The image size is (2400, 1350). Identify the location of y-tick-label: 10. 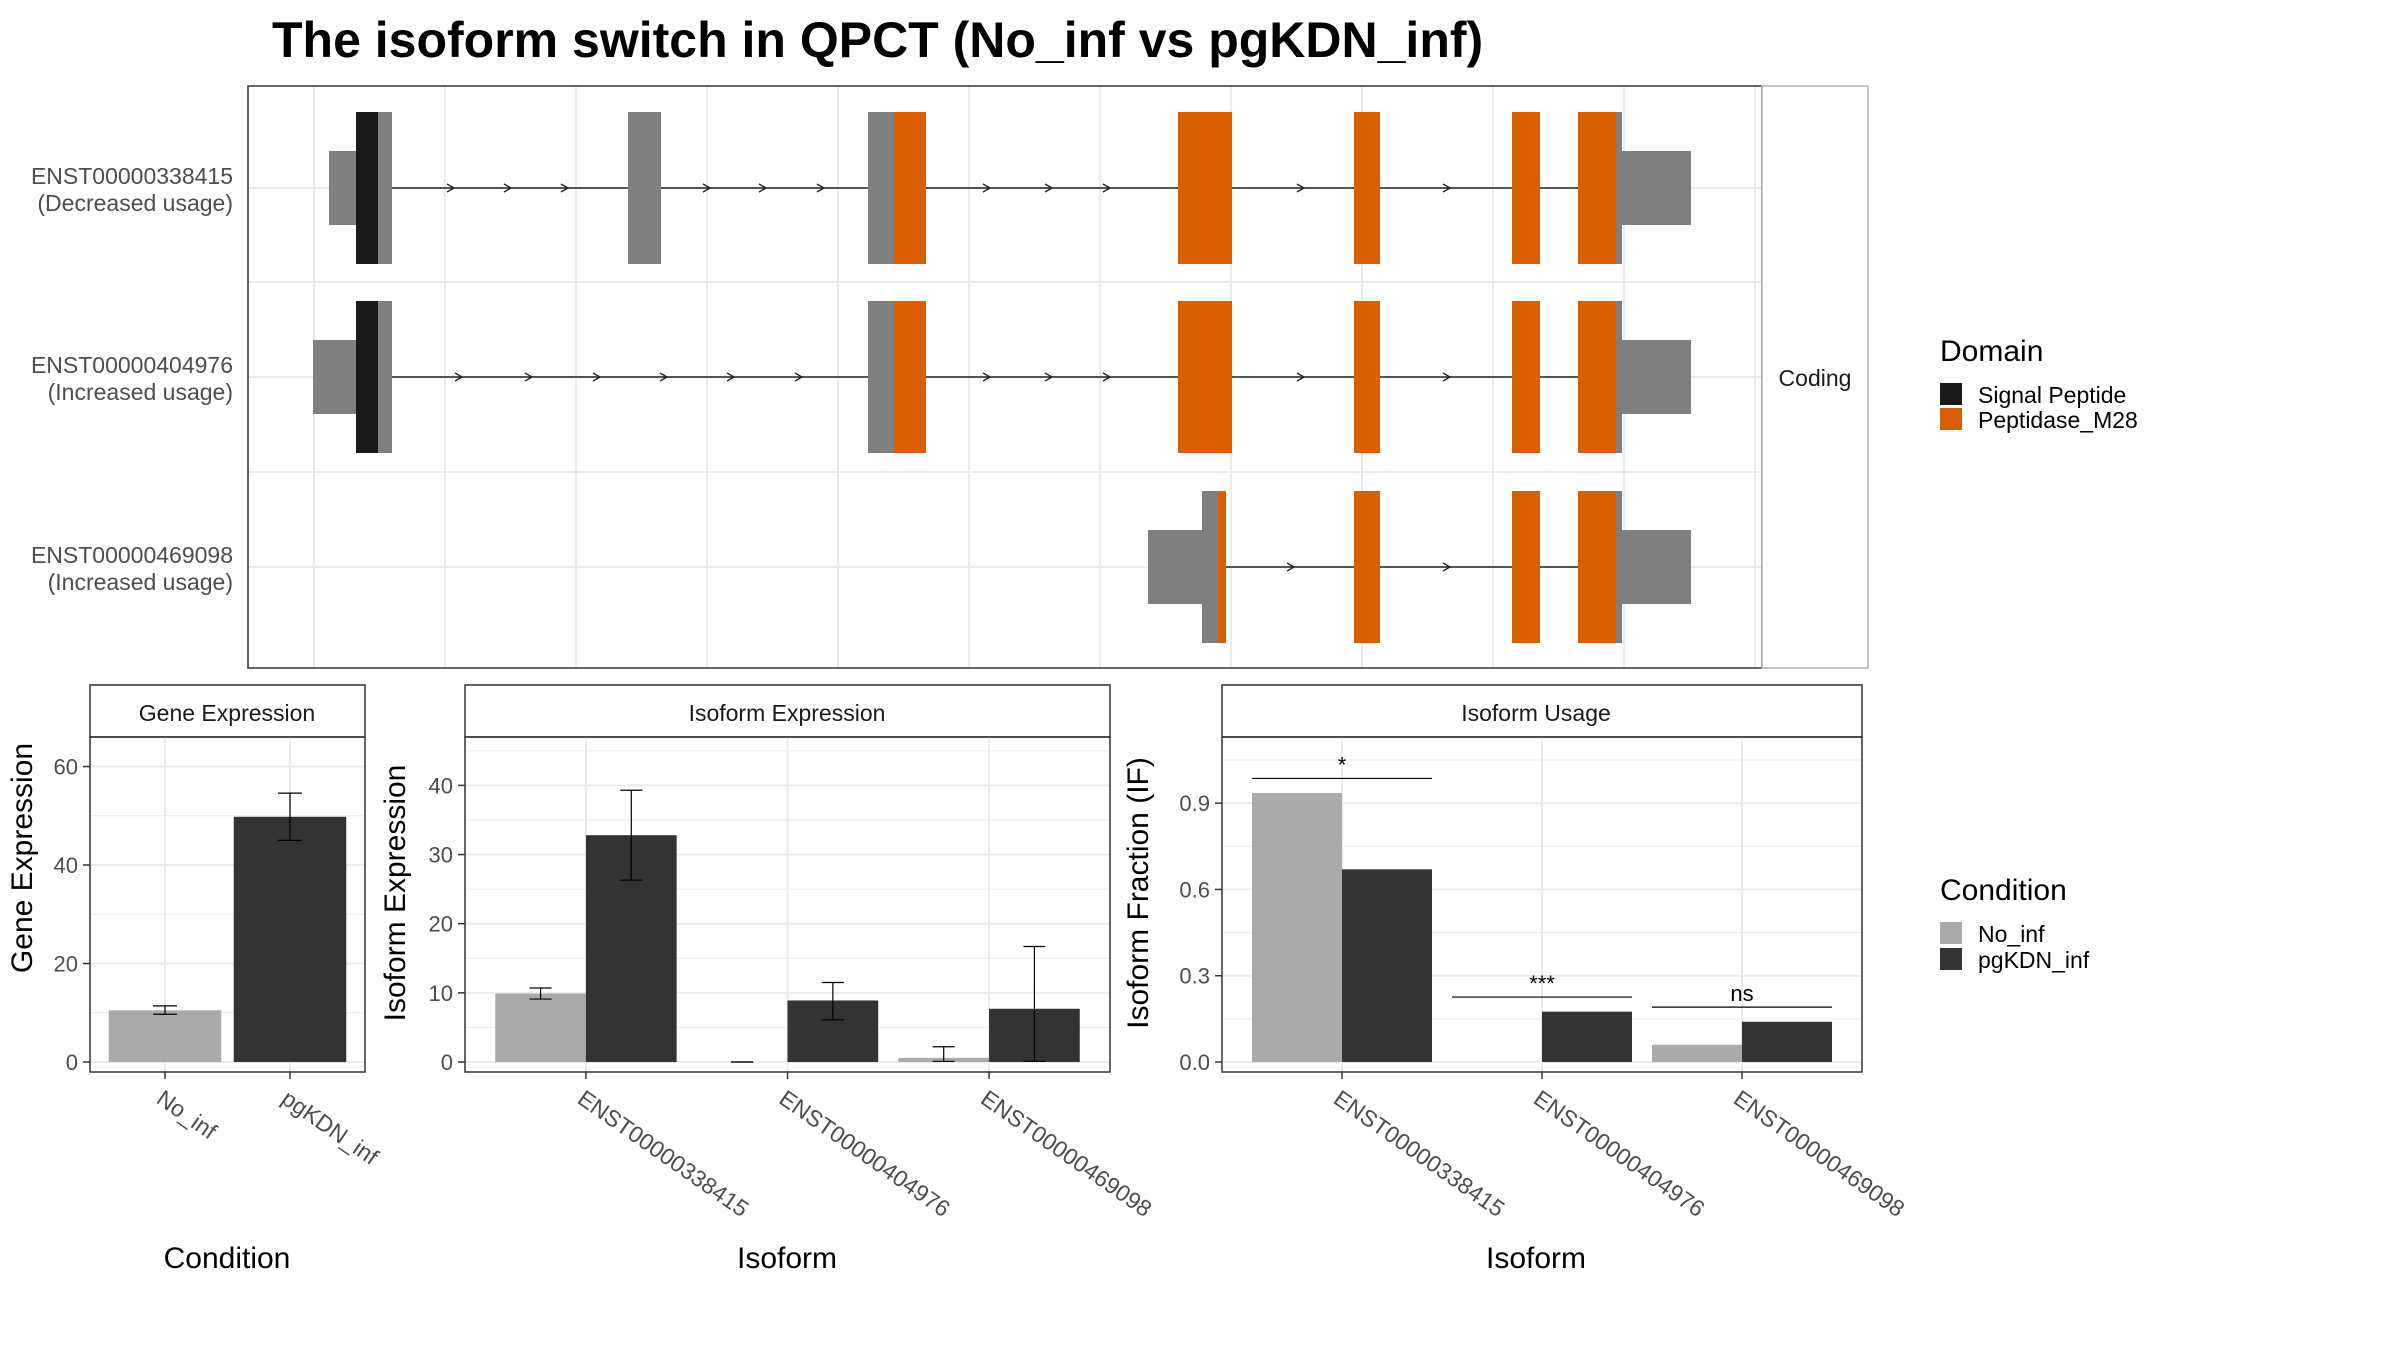
(441, 993).